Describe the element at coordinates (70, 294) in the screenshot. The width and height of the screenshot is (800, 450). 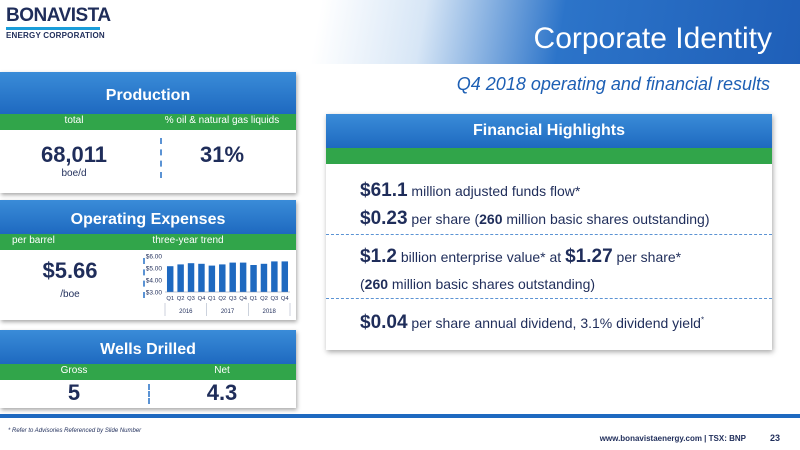
I see `opex-unit: /boe` at that location.